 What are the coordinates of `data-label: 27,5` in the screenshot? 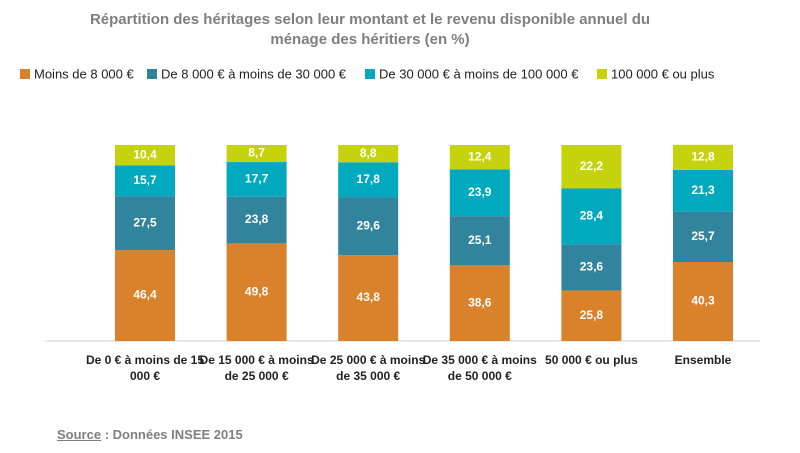 It's located at (145, 222).